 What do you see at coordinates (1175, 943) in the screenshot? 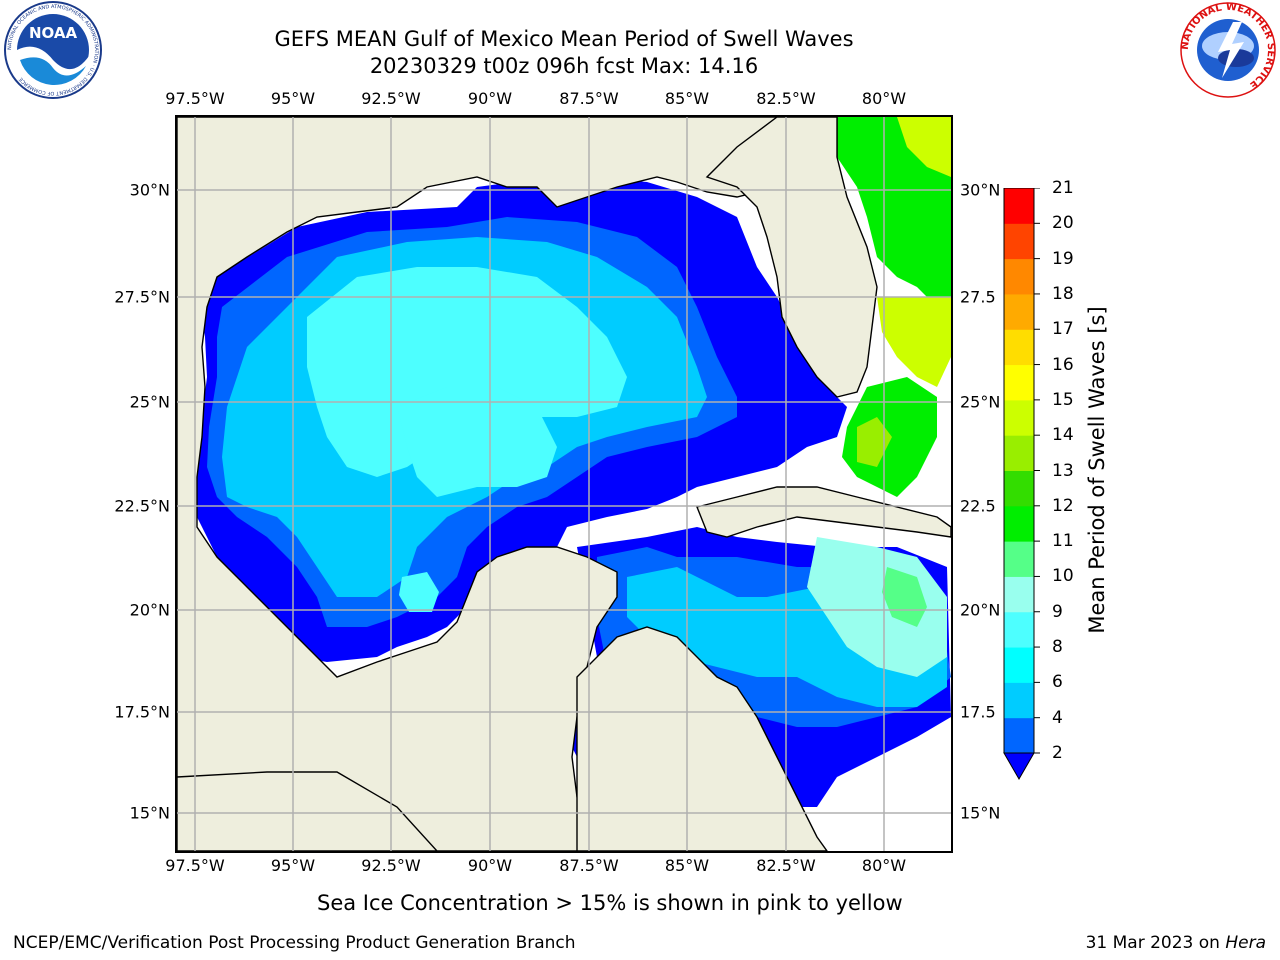
I see `date-stamp: 31 Mar 2023 on Hera` at bounding box center [1175, 943].